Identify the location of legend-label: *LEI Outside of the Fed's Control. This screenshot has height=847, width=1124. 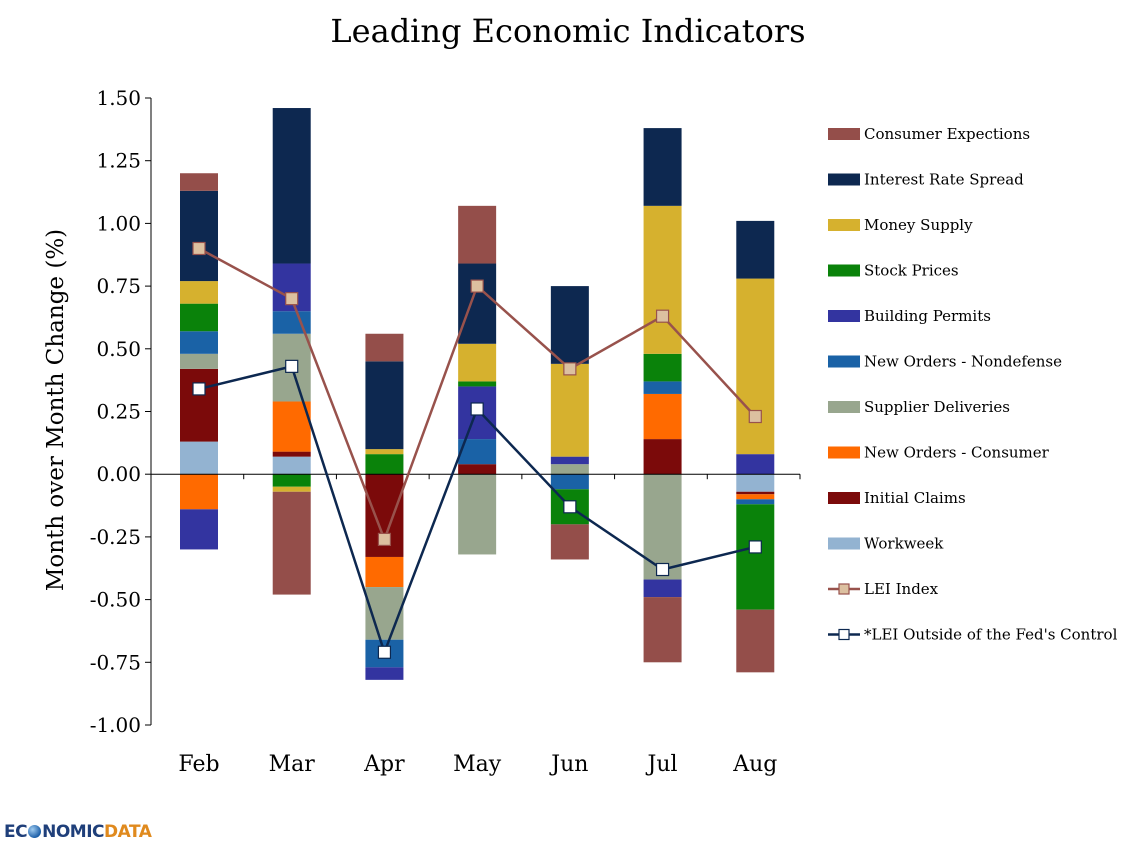
(991, 635).